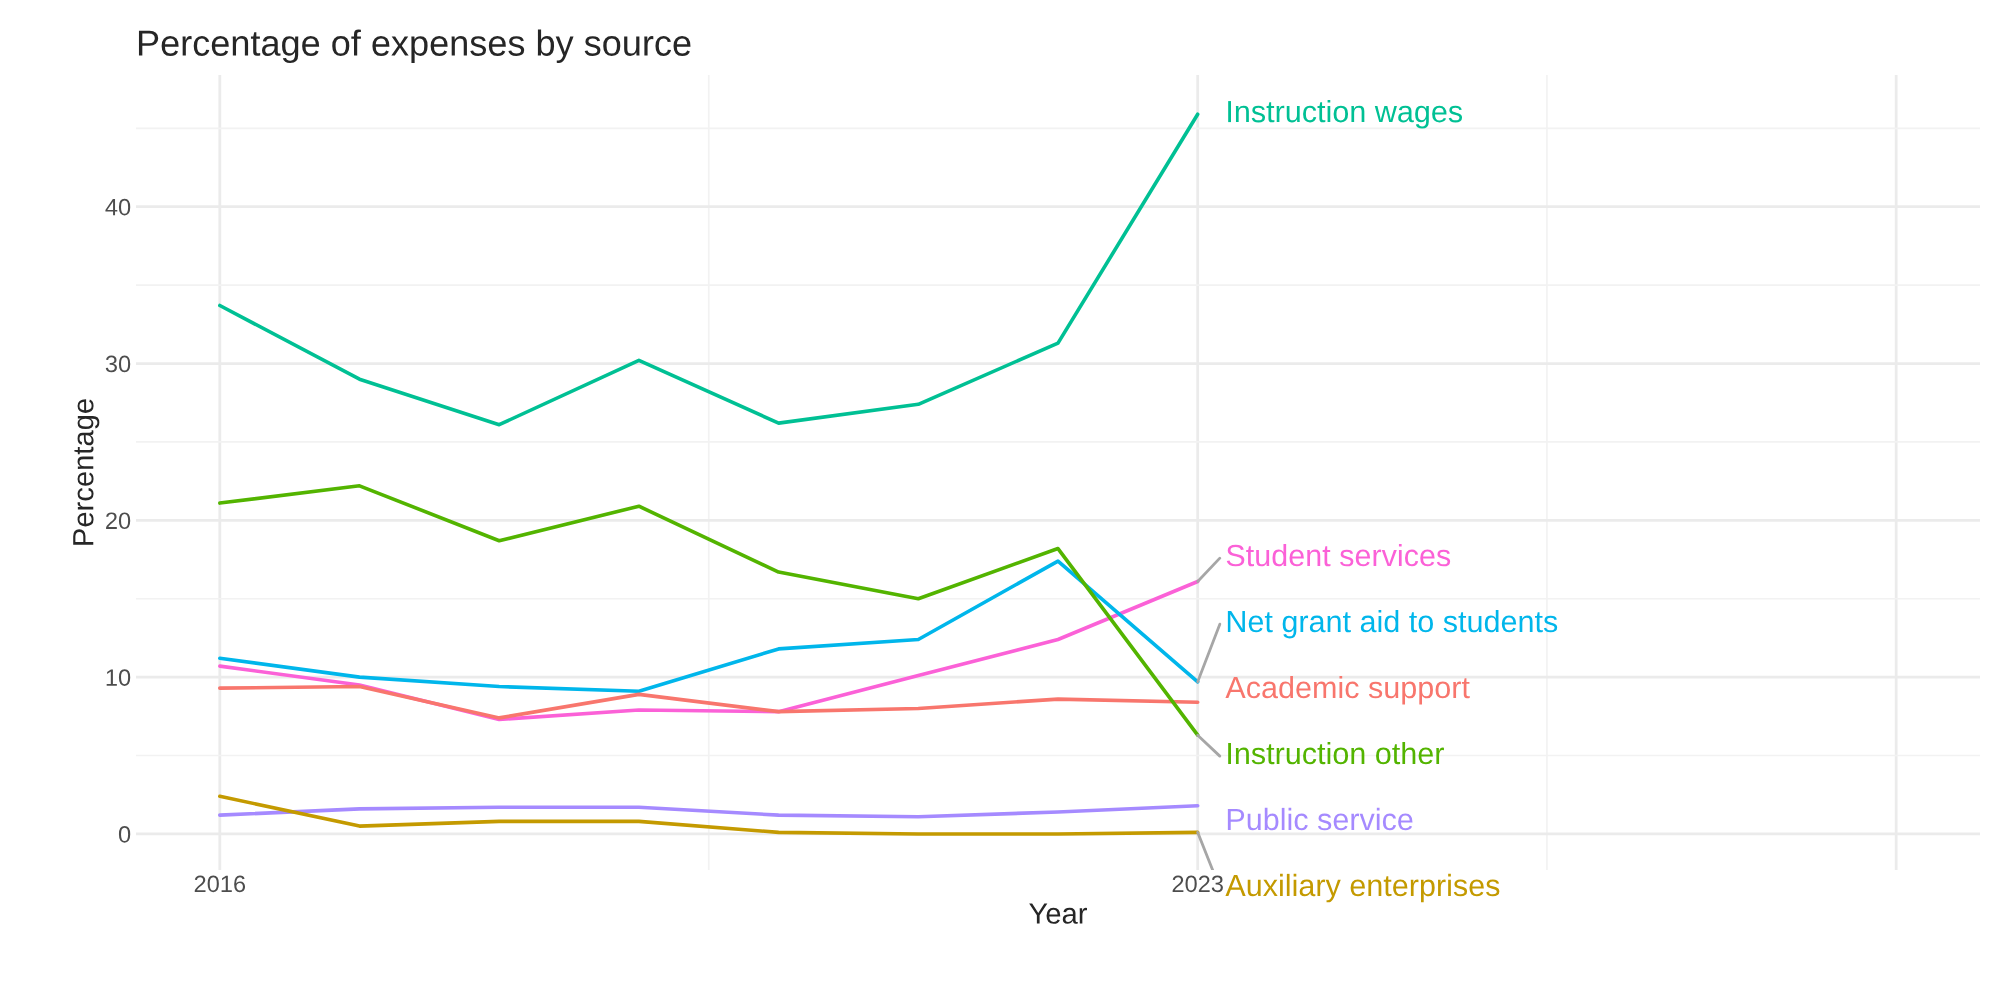 This screenshot has width=2000, height=1000. What do you see at coordinates (118, 207) in the screenshot?
I see `y-tick-label: 40` at bounding box center [118, 207].